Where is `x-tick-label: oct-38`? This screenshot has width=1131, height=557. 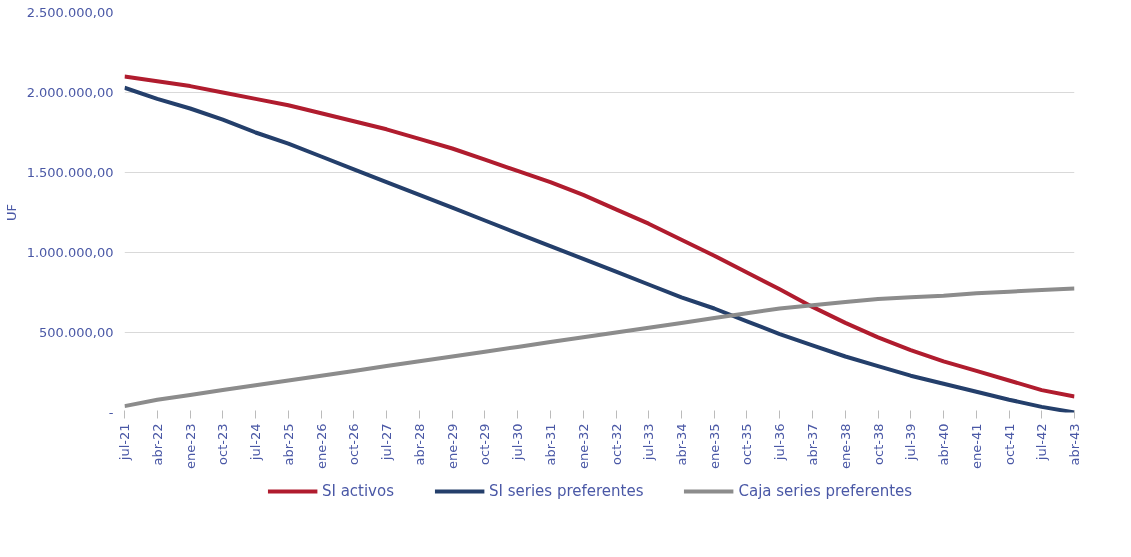
x-tick-label: oct-38 is located at coordinates (878, 444).